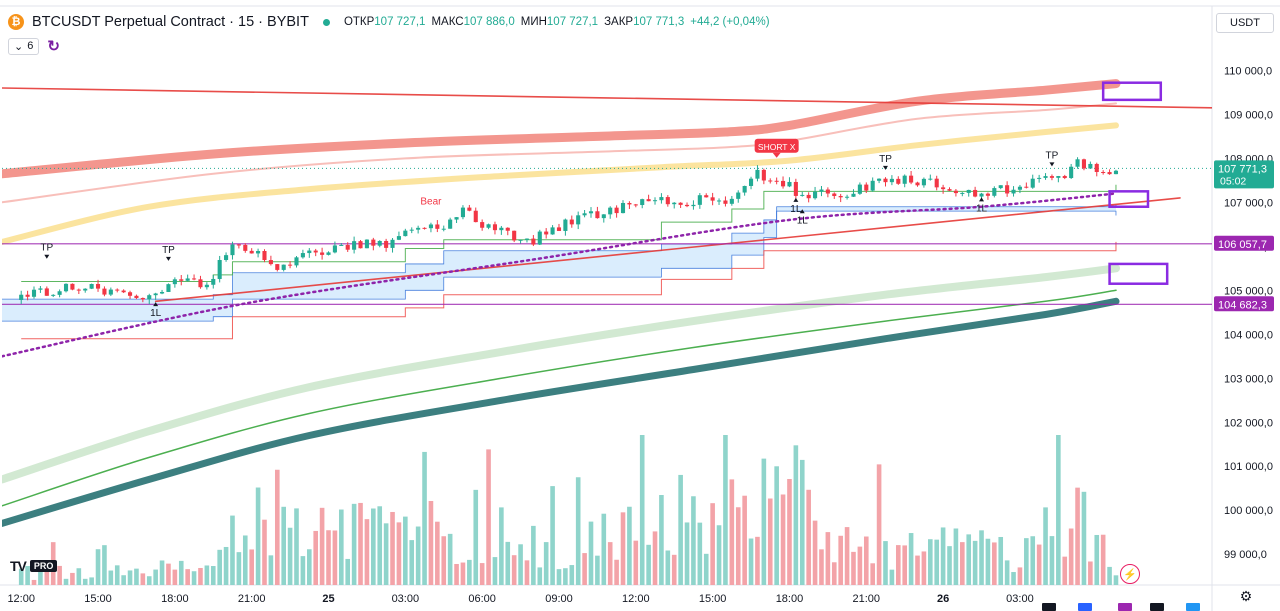 Image resolution: width=1280 pixels, height=611 pixels. Describe the element at coordinates (1245, 23) in the screenshot. I see `currency-selector: USDT` at that location.